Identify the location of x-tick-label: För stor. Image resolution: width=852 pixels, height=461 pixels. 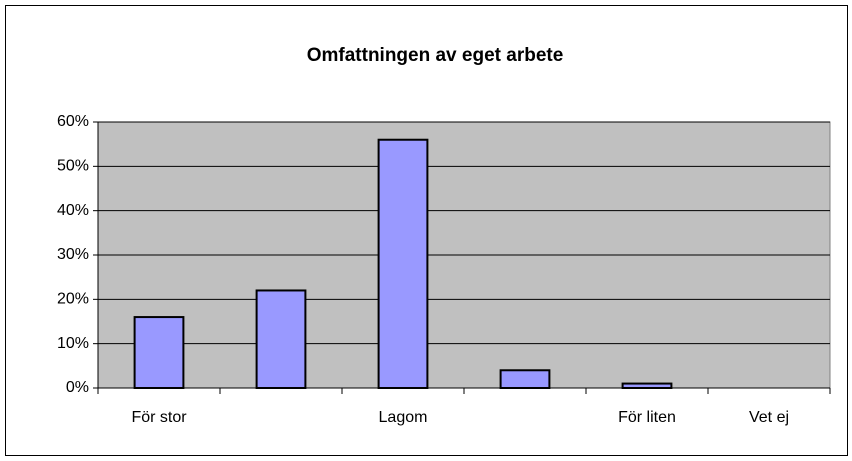
(159, 417).